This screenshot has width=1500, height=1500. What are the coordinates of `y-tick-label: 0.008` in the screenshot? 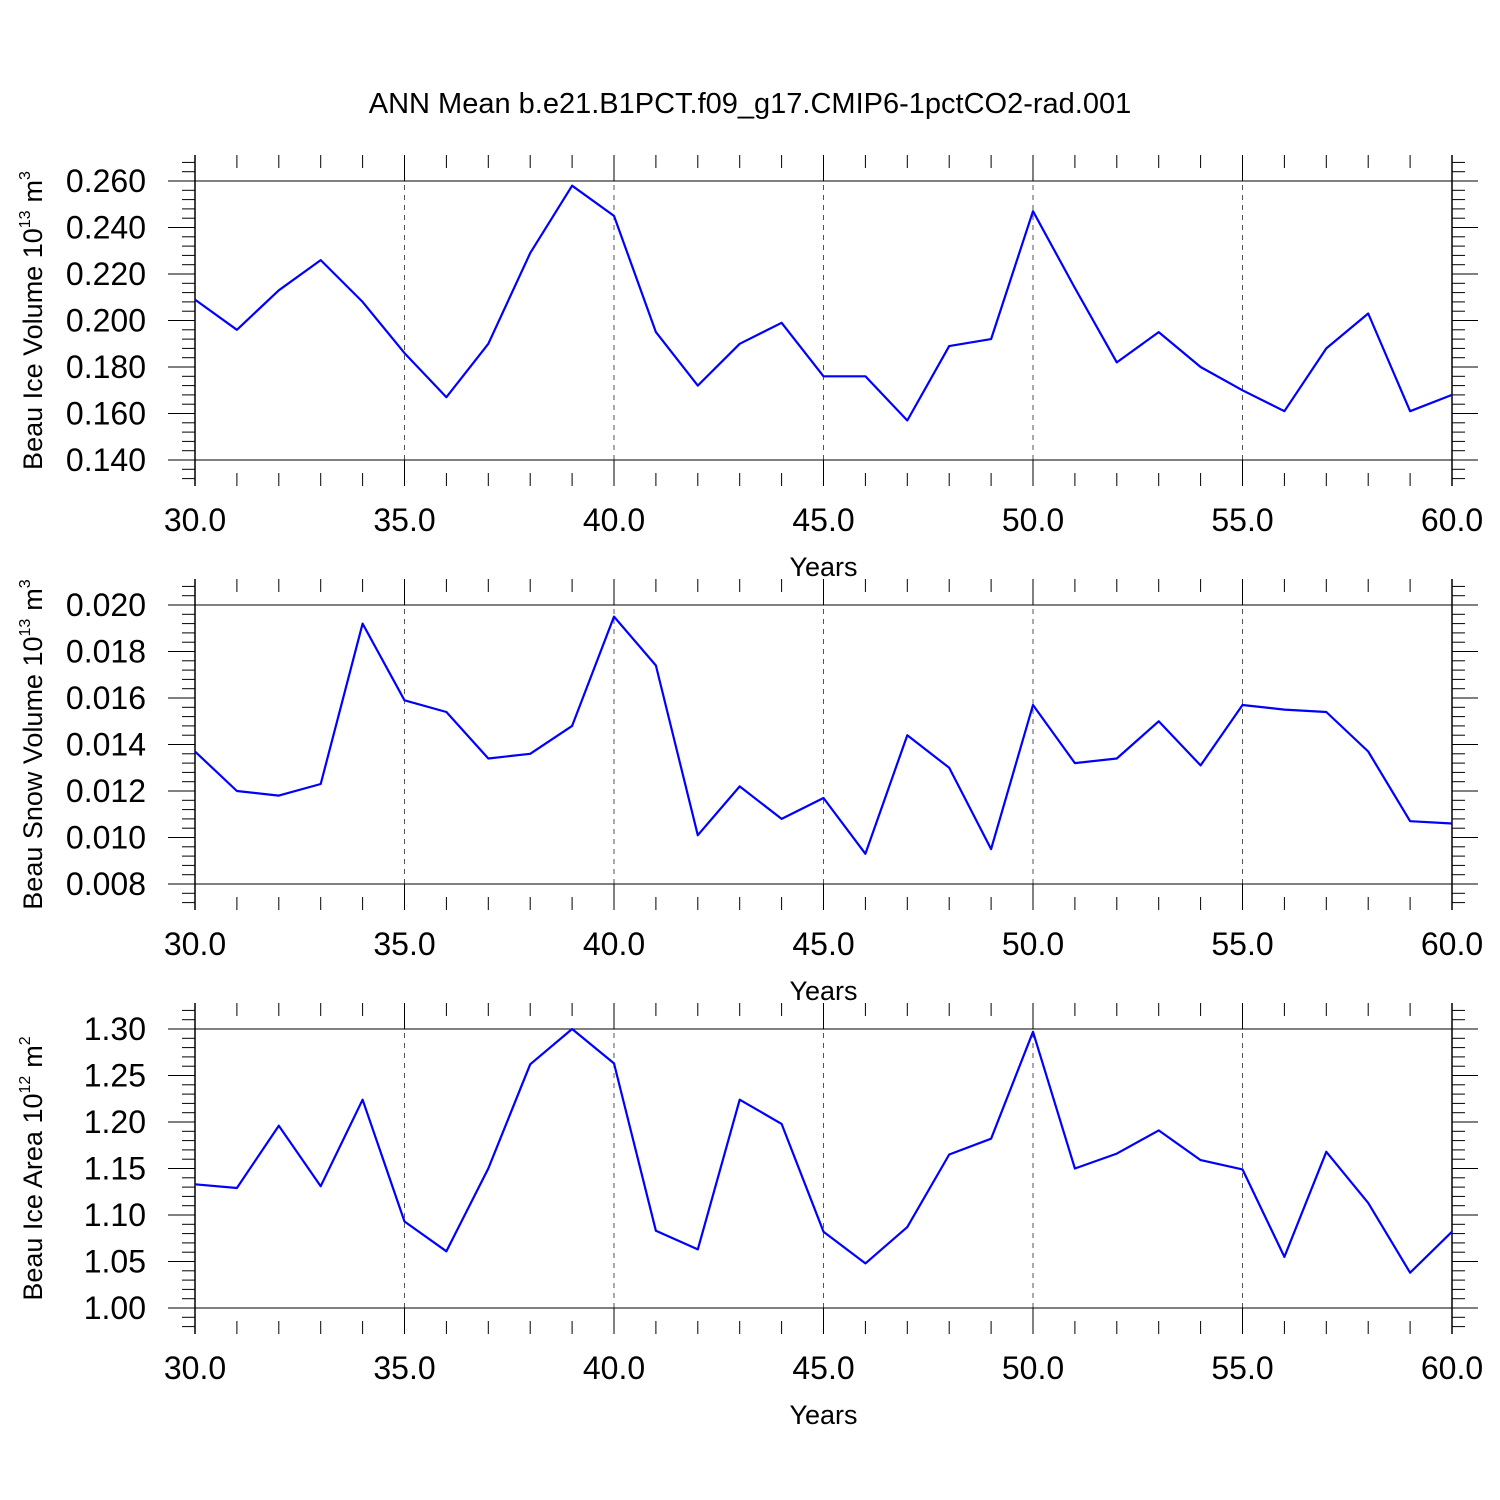 It's located at (106, 884).